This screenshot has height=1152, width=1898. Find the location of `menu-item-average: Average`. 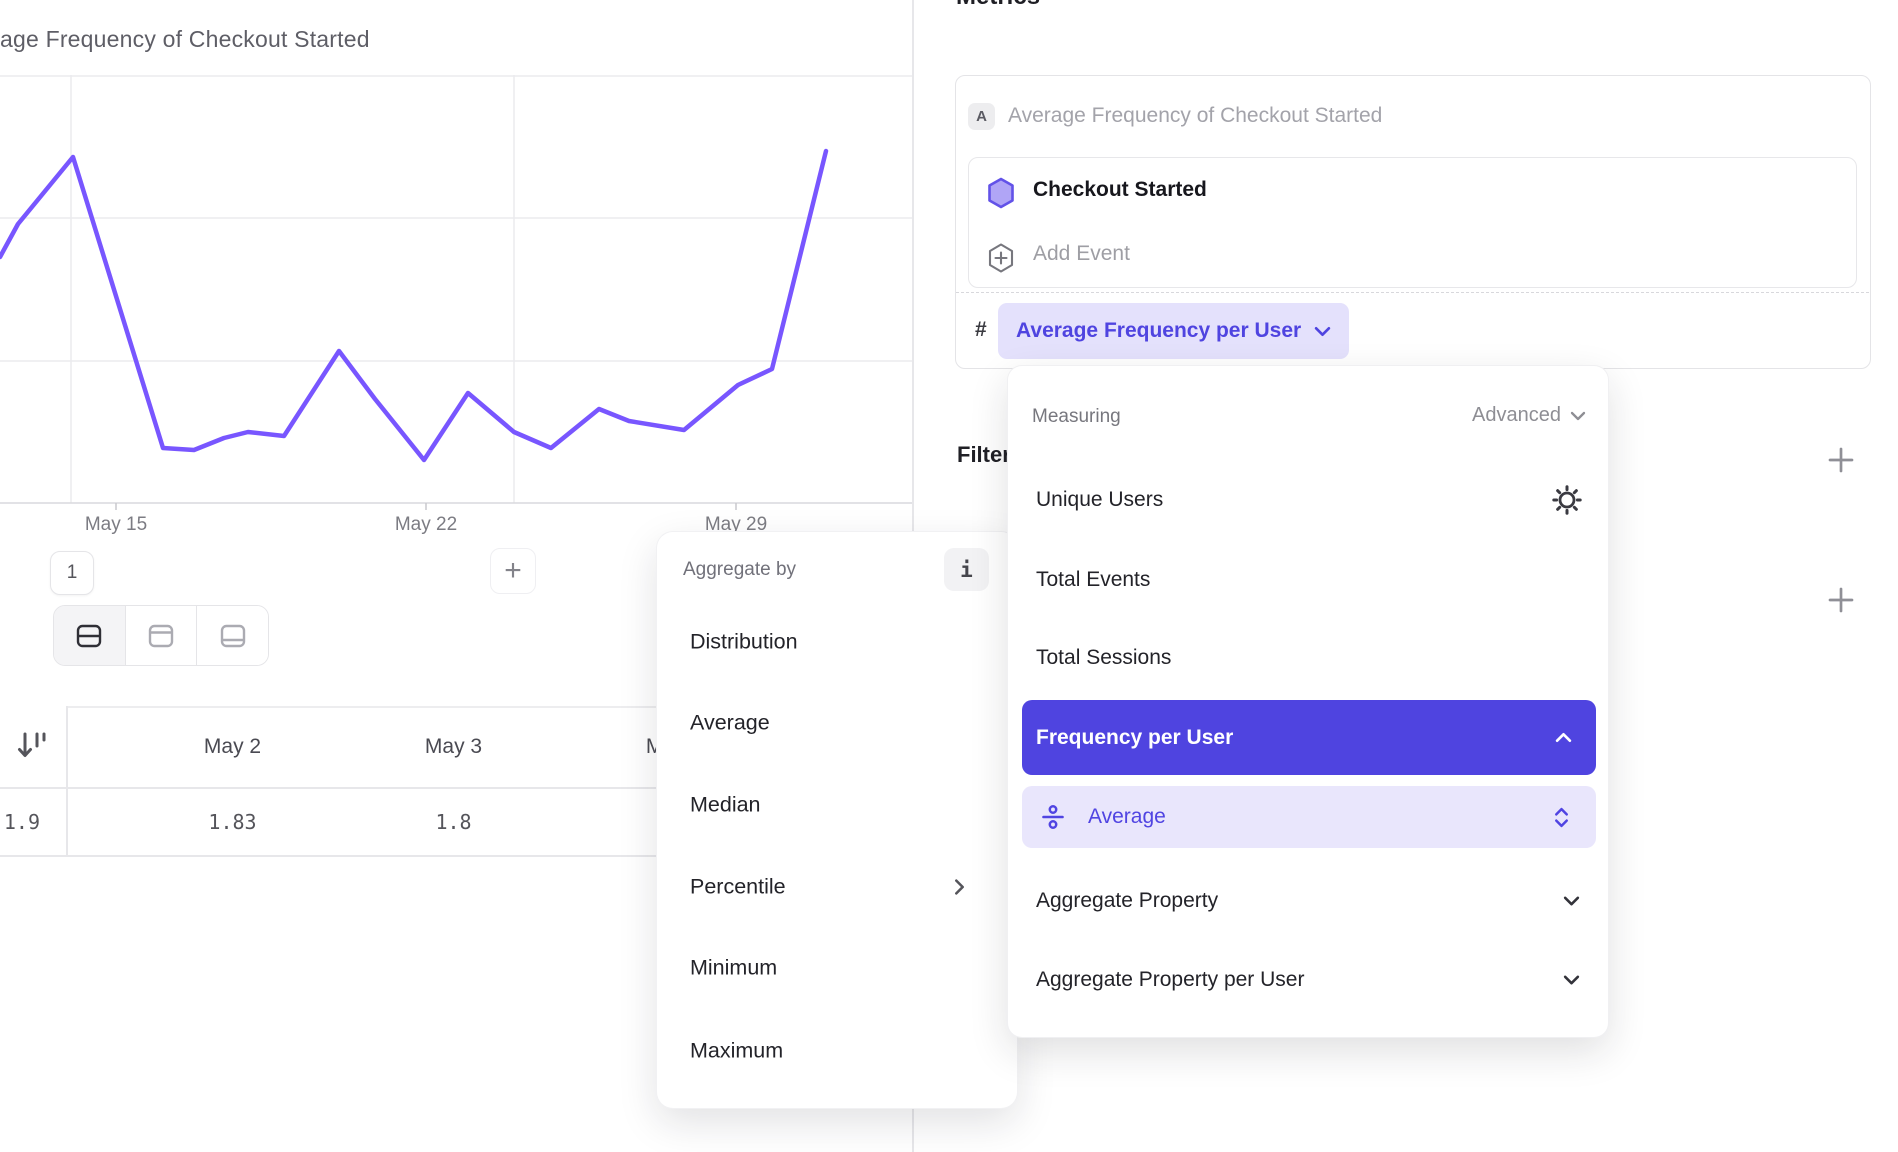

menu-item-average: Average is located at coordinates (730, 722).